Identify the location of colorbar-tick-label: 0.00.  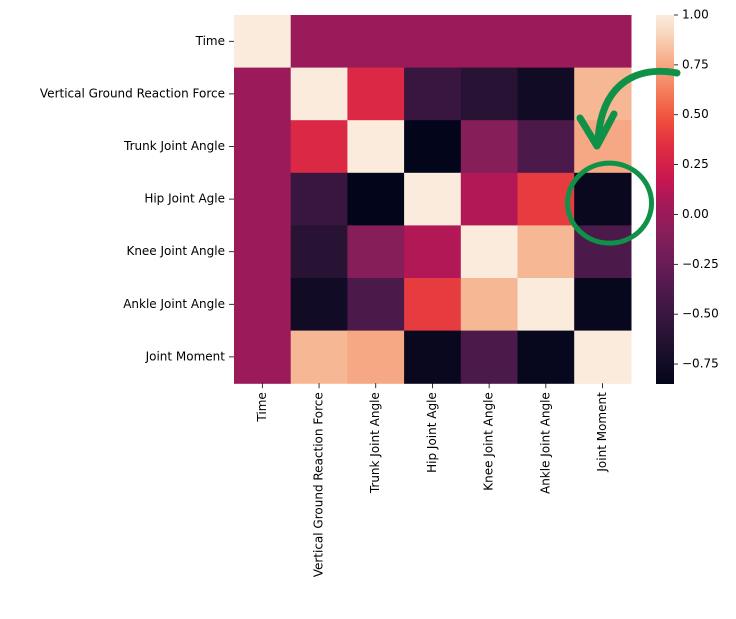
(695, 214).